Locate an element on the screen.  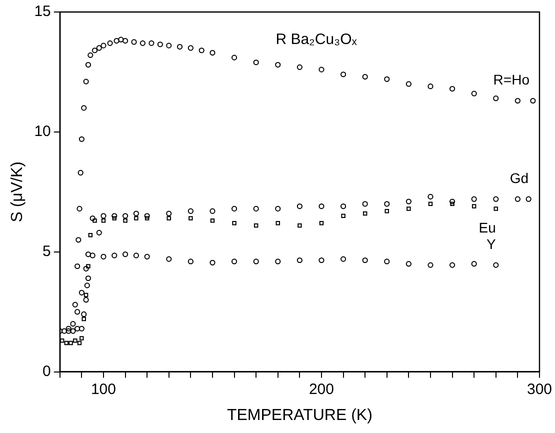
x-axis-title: TEMPERATURE (K) is located at coordinates (299, 415).